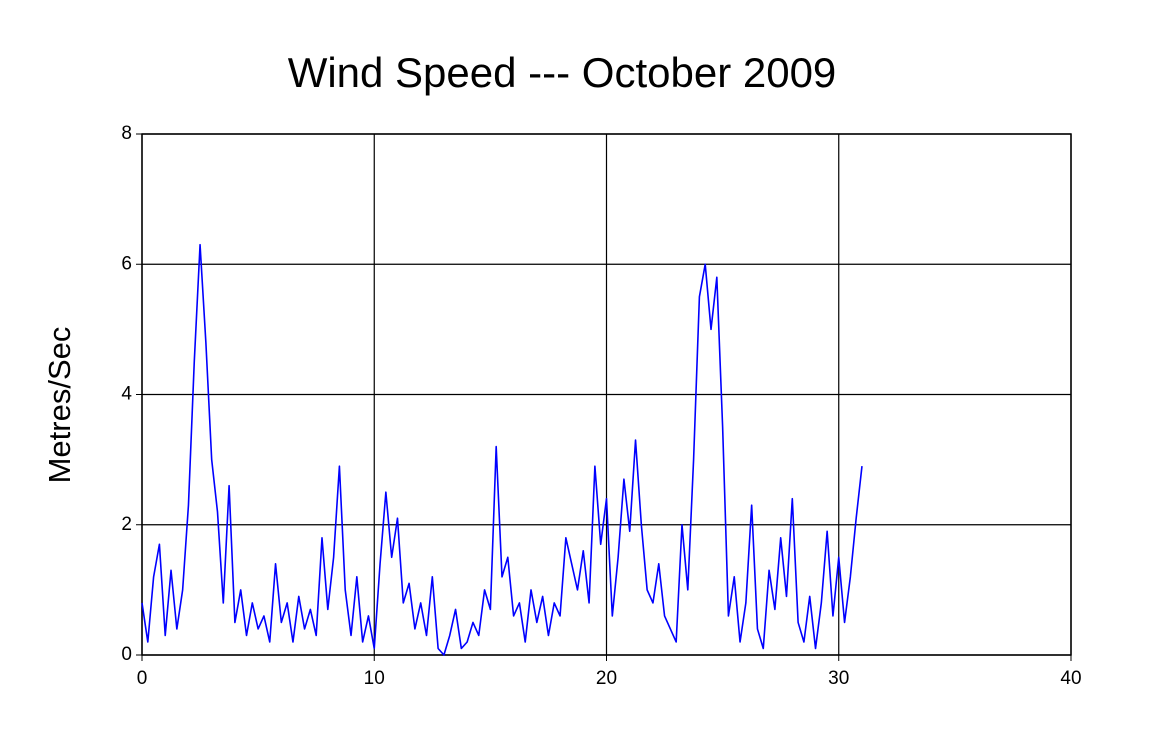 The image size is (1161, 755). I want to click on x-tick-label: 30, so click(838, 678).